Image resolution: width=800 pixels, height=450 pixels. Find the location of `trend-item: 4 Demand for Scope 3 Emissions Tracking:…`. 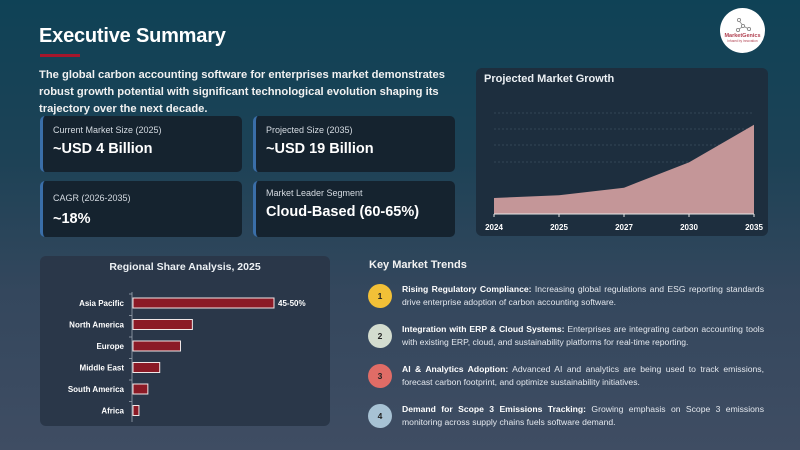

trend-item: 4 Demand for Scope 3 Emissions Tracking:… is located at coordinates (566, 415).